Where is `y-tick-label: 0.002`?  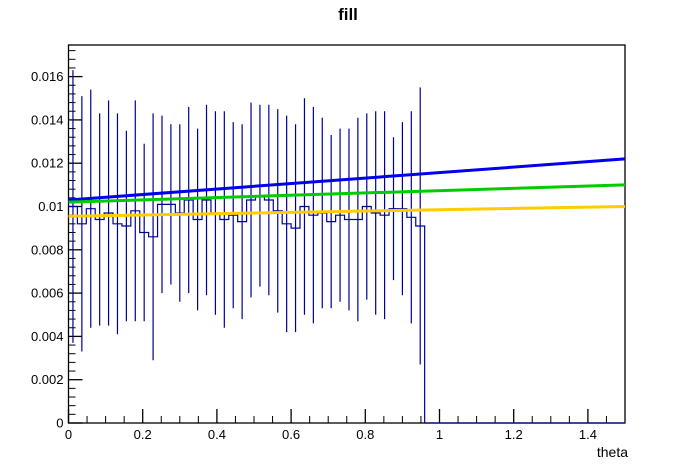
y-tick-label: 0.002 is located at coordinates (47, 379).